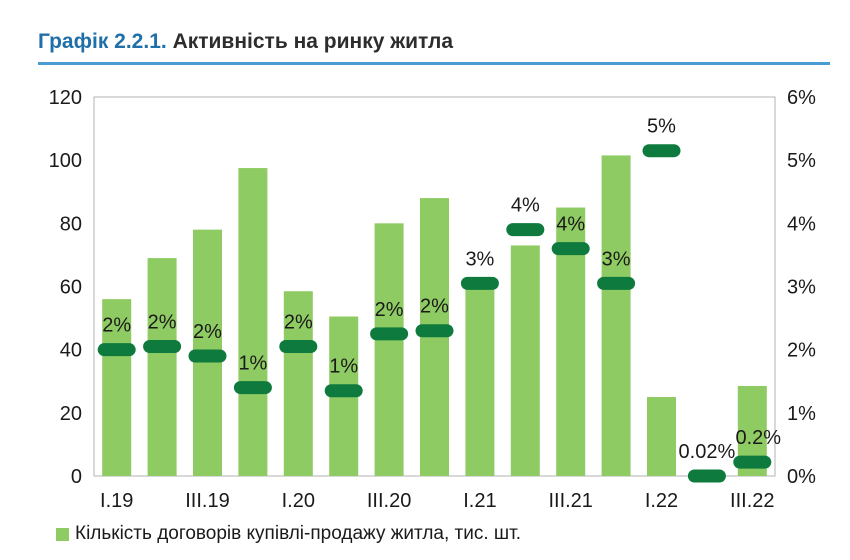 This screenshot has width=850, height=560. Describe the element at coordinates (71, 414) in the screenshot. I see `left-axis-tick: 20` at that location.